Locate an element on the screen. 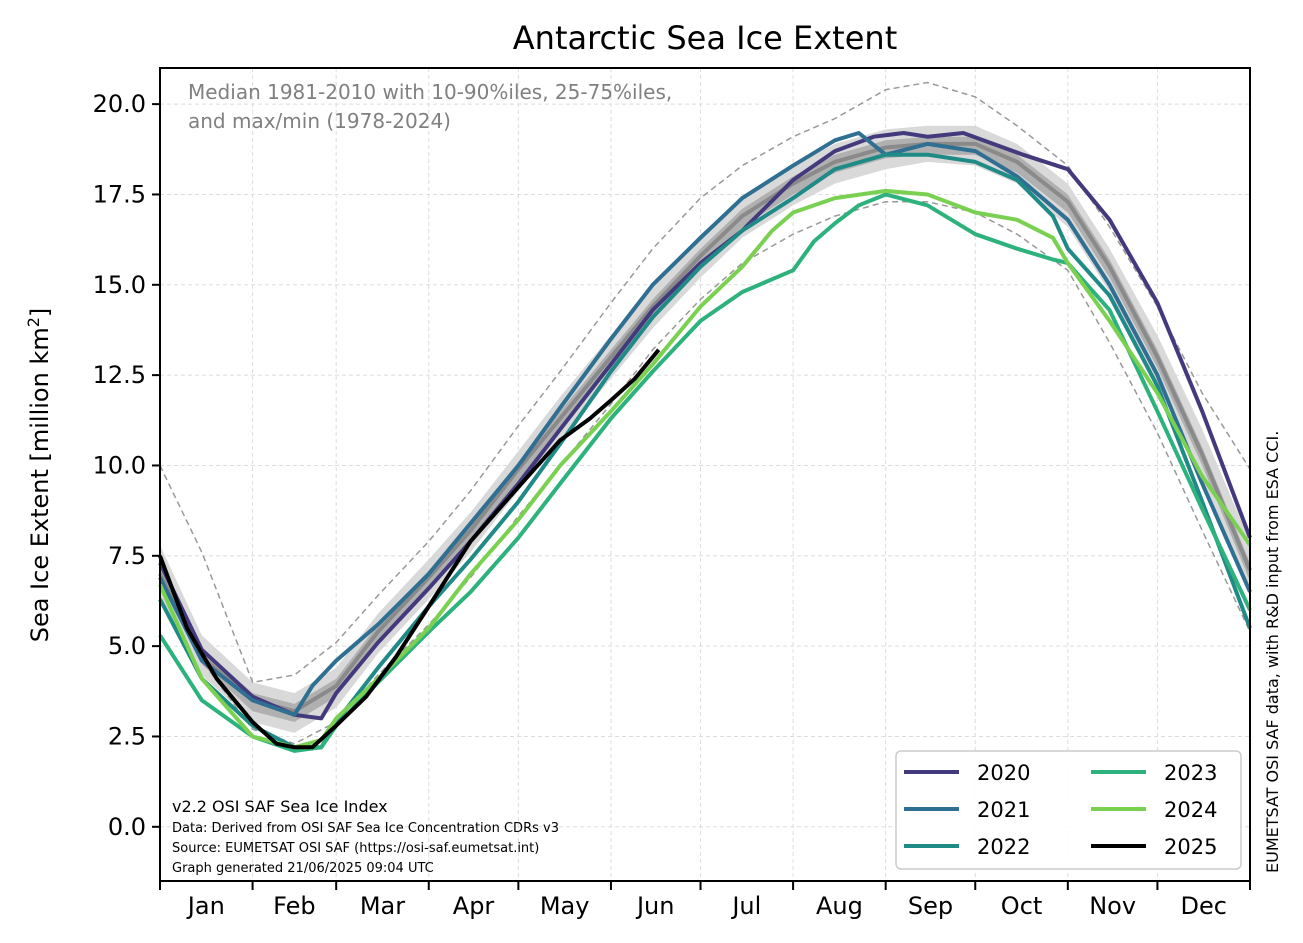  y-tick-label: 2.5 is located at coordinates (127, 736).